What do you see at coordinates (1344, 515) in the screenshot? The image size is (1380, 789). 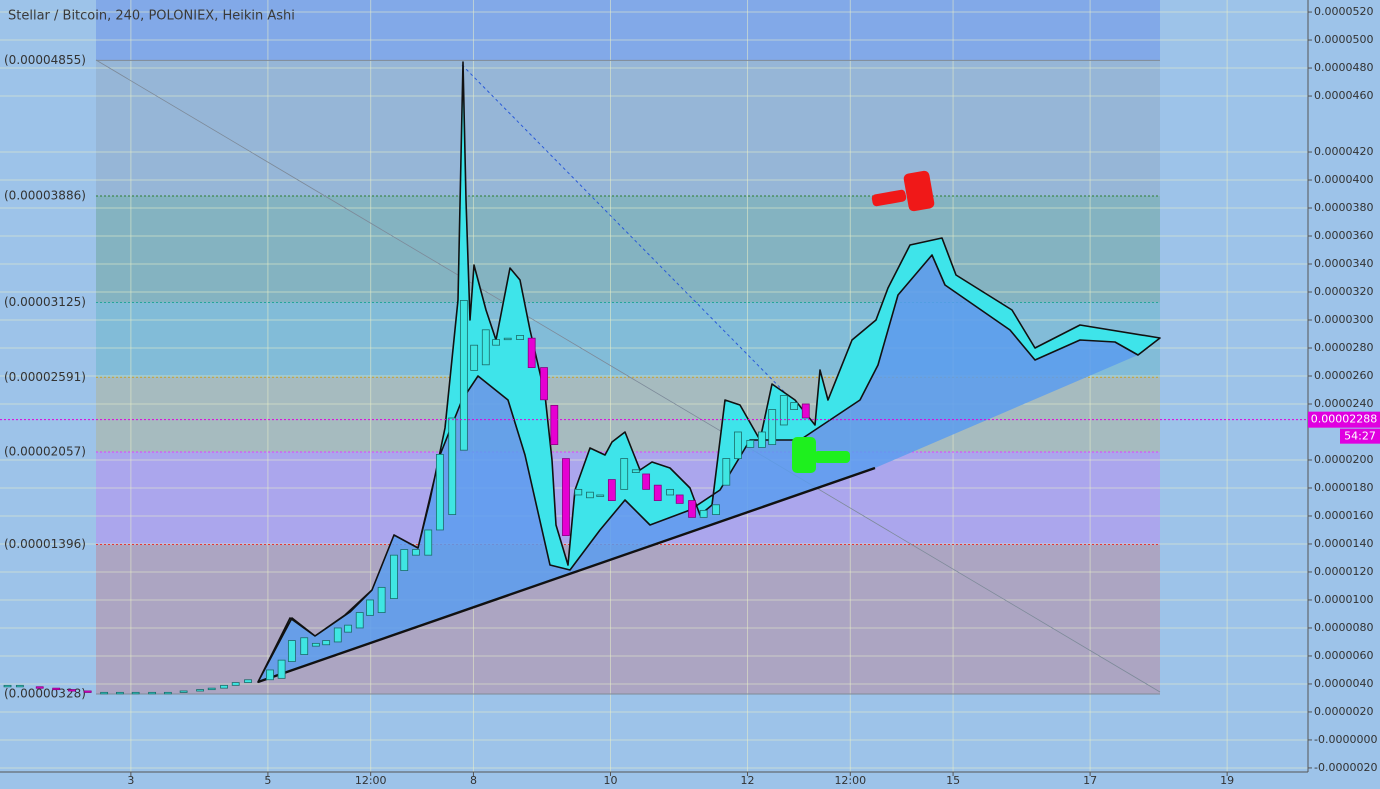 I see `y-tick-label: 0.0000160` at bounding box center [1344, 515].